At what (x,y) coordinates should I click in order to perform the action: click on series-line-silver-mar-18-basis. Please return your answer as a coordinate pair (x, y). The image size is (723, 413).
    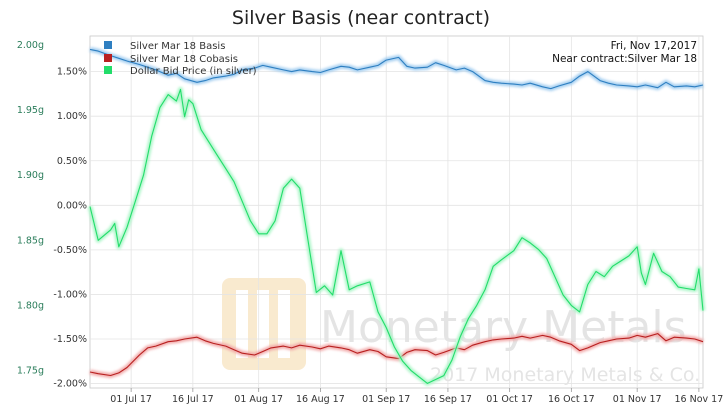
    Looking at the image, I should click on (396, 69).